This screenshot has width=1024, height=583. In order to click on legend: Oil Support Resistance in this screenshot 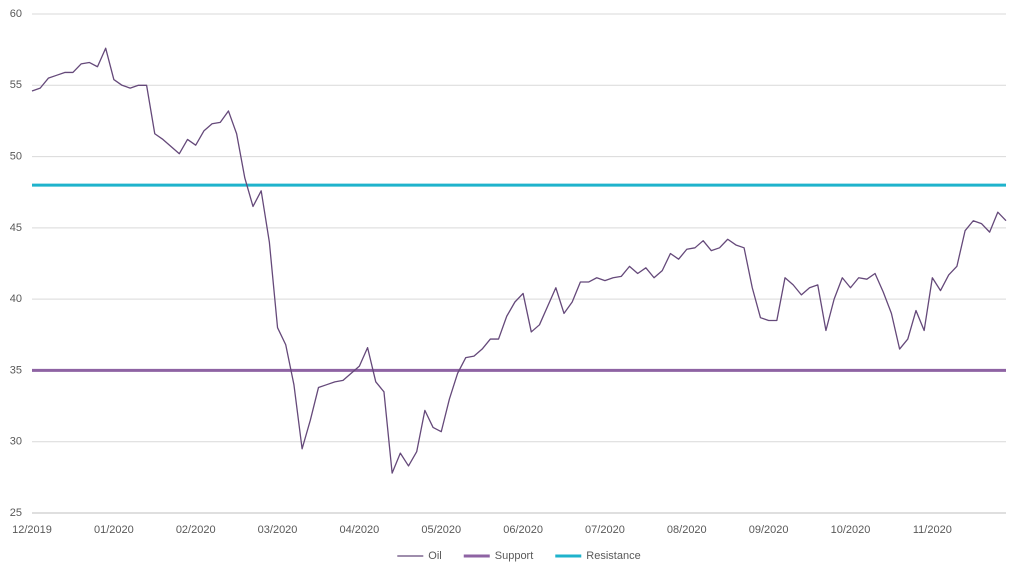, I will do `click(519, 556)`.